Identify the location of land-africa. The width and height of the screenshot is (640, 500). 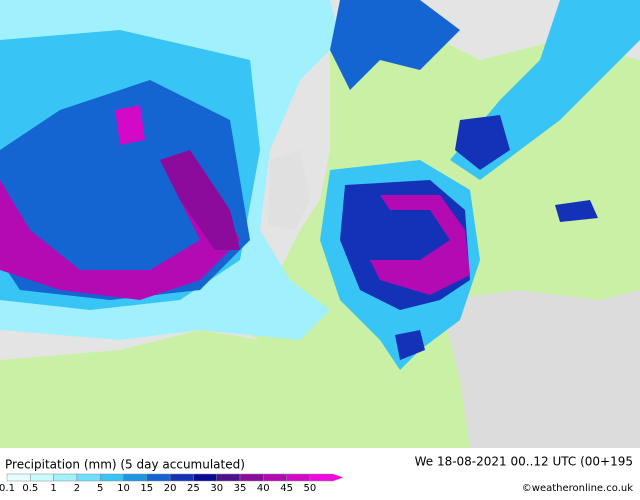
(200, 389).